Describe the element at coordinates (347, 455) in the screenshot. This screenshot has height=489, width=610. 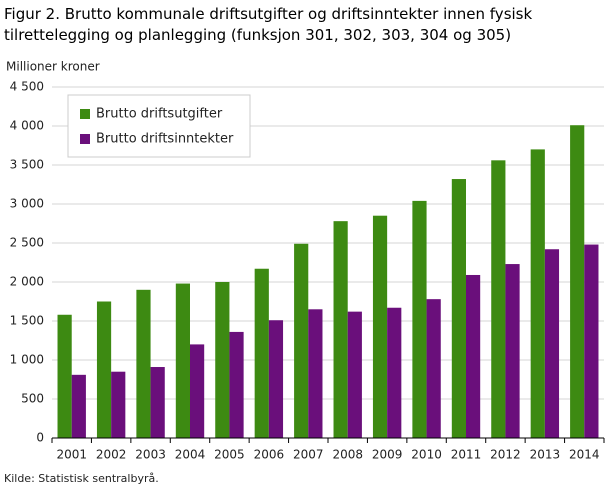
I see `x-tick-label: 2008` at that location.